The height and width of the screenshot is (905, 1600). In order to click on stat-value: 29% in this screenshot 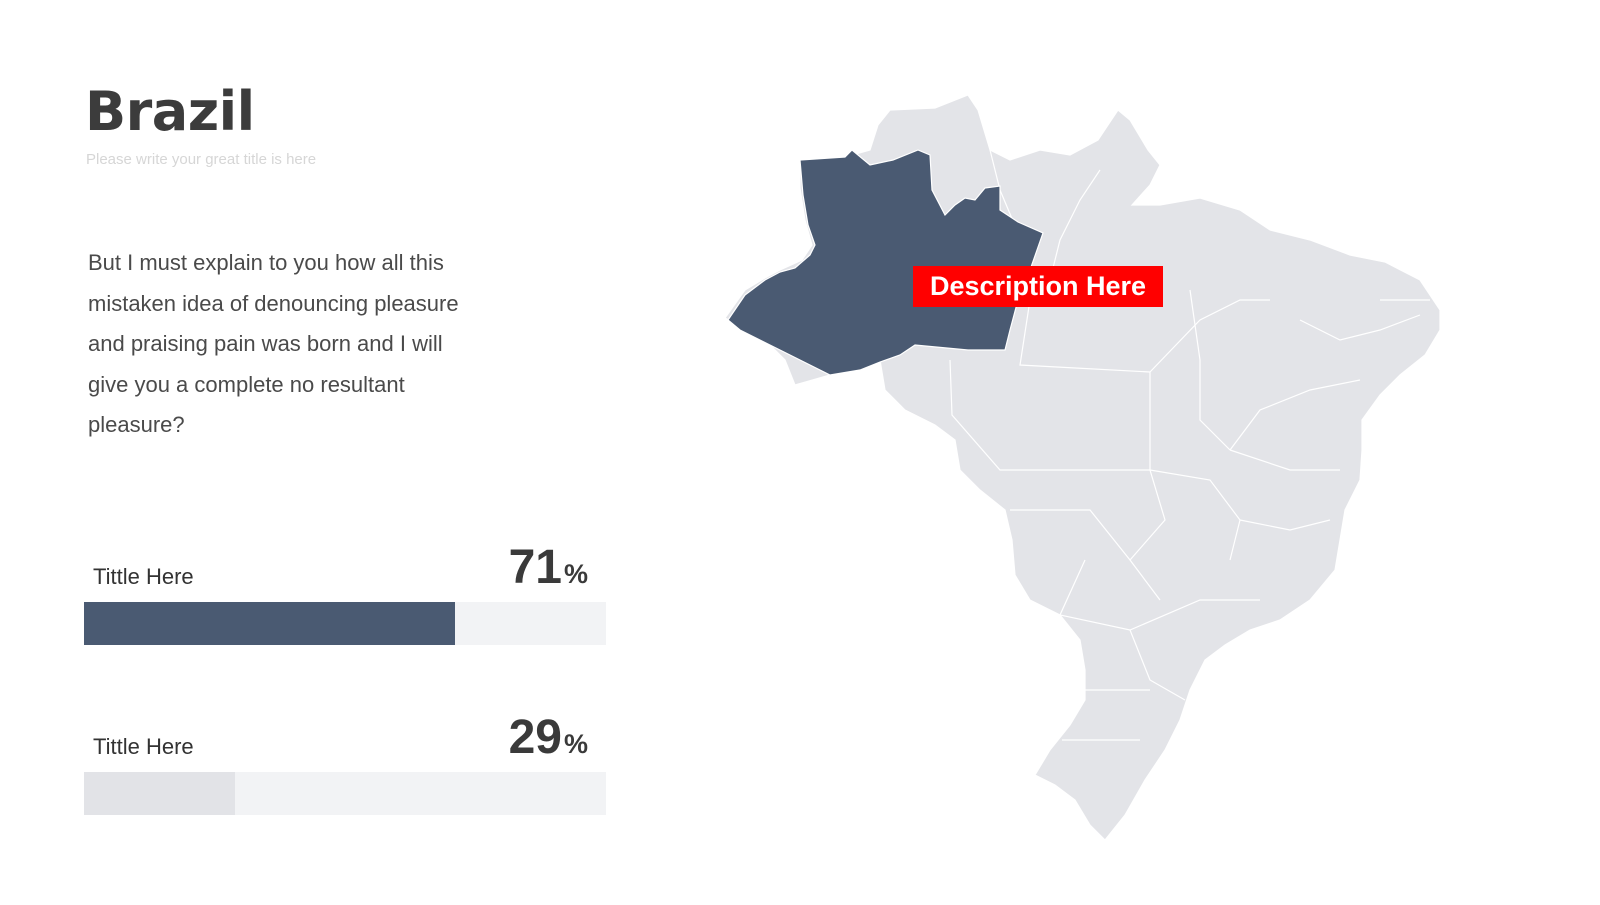, I will do `click(548, 737)`.